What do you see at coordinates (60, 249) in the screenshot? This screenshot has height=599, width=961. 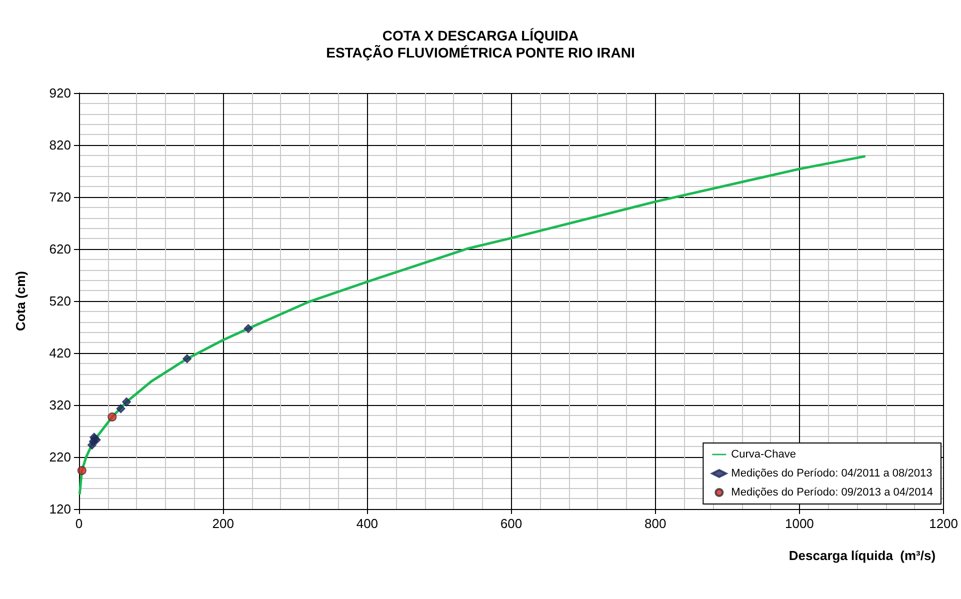 I see `y-tick-label: 620` at bounding box center [60, 249].